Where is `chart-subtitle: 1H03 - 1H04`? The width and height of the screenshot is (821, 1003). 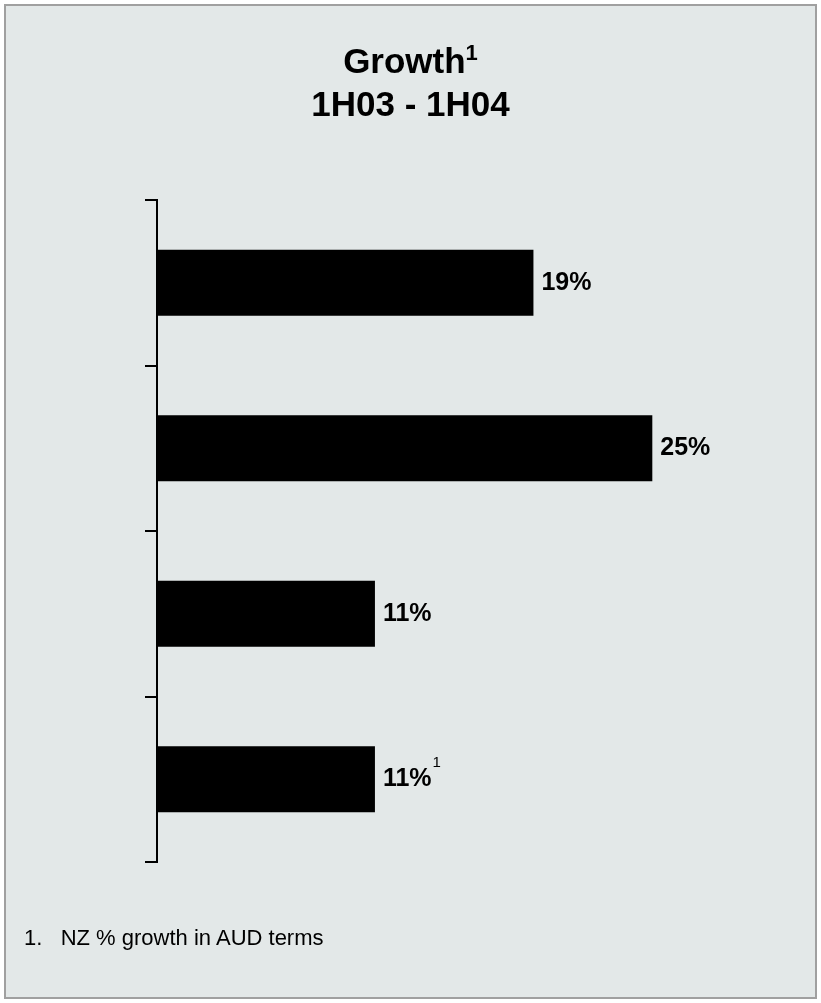 chart-subtitle: 1H03 - 1H04 is located at coordinates (410, 104).